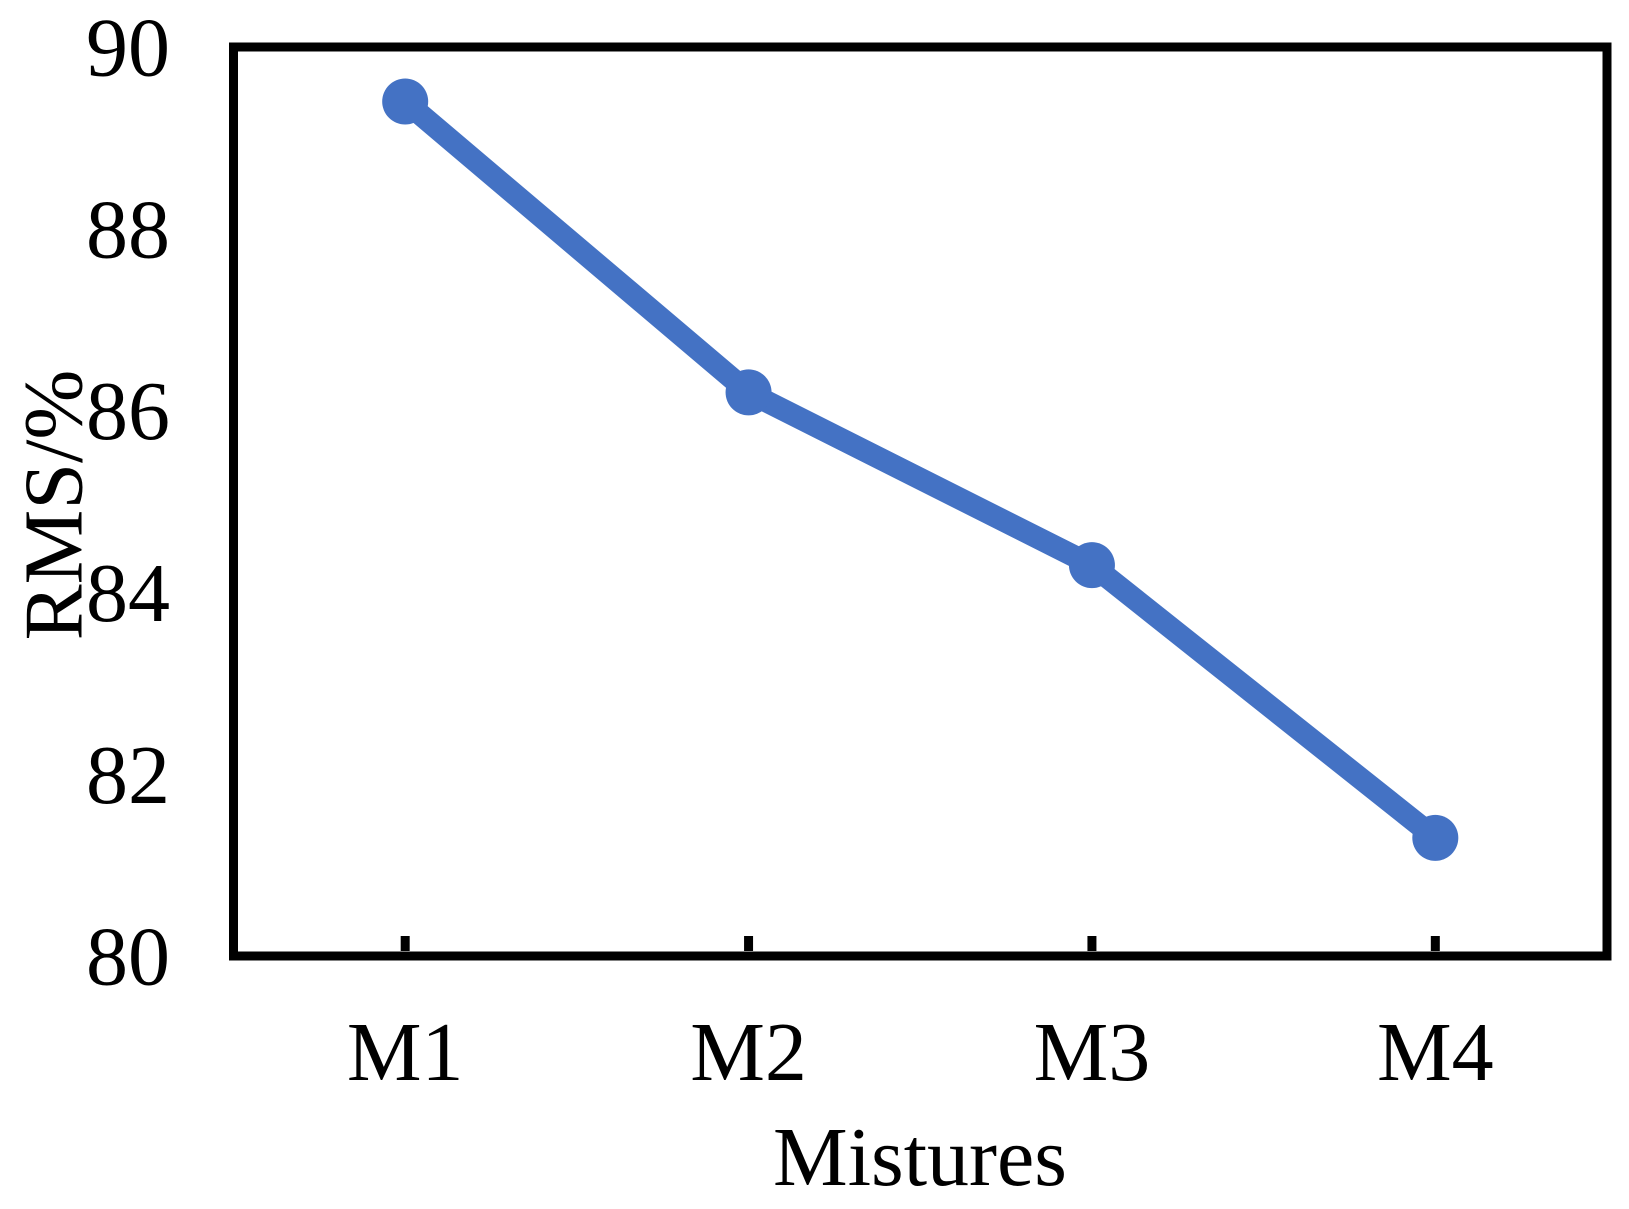  What do you see at coordinates (920, 1052) in the screenshot?
I see `x-tick-labels: M1 M2 M3 M4` at bounding box center [920, 1052].